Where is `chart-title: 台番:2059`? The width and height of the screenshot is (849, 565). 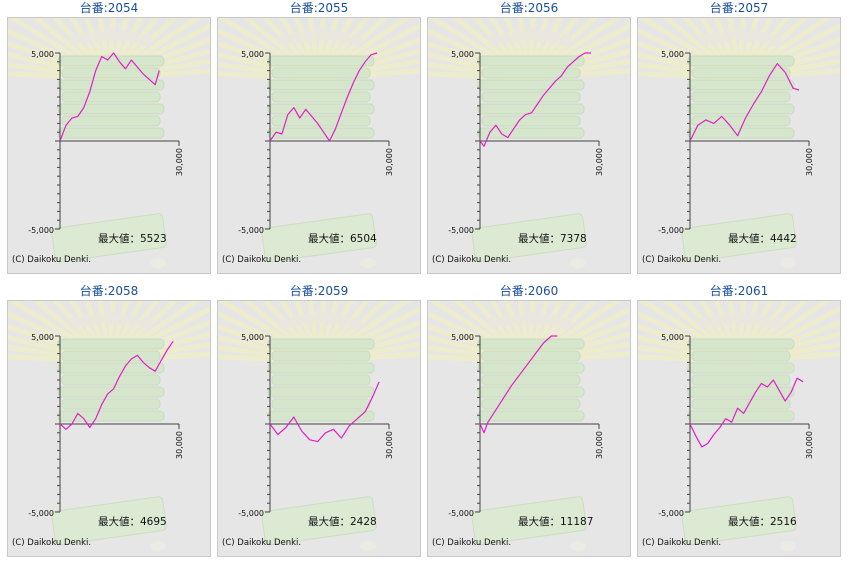 chart-title: 台番:2059 is located at coordinates (319, 291).